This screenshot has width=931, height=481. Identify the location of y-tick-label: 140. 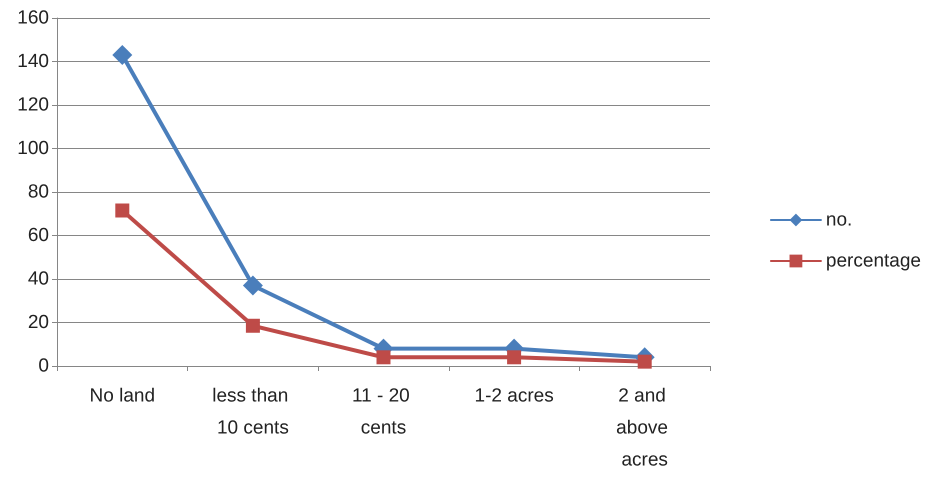
(33, 61).